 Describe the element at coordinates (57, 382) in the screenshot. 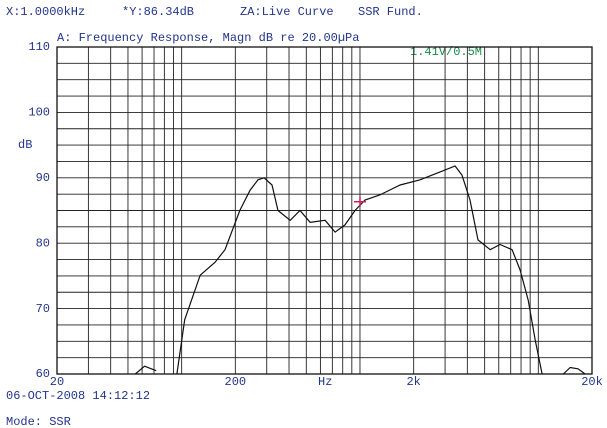

I see `x-tick-label: 20` at that location.